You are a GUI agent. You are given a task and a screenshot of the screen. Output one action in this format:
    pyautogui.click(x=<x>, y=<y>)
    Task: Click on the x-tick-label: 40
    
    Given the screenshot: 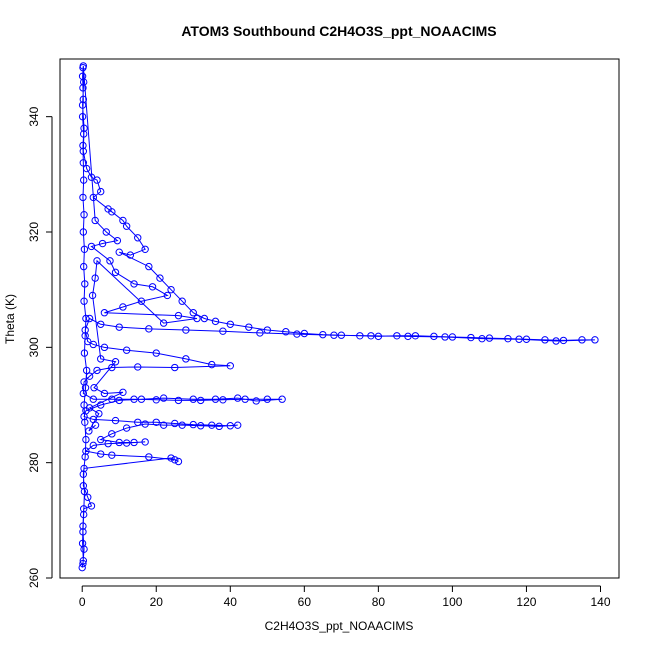 What is the action you would take?
    pyautogui.click(x=231, y=602)
    